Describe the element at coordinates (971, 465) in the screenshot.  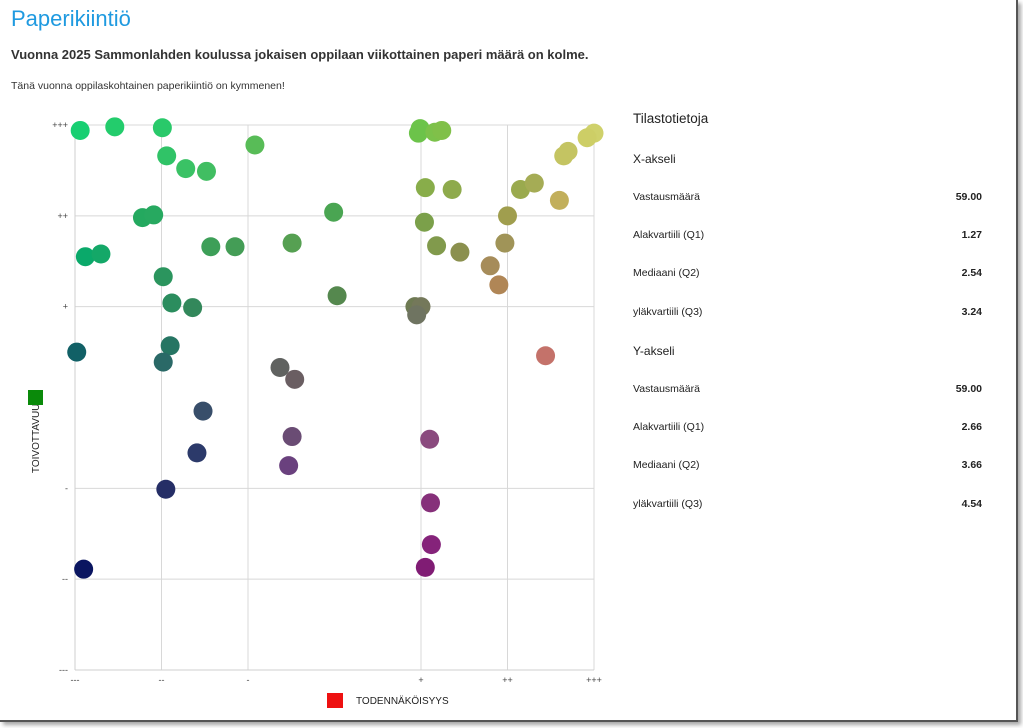
I see `y-stat-value: 3.66` at that location.